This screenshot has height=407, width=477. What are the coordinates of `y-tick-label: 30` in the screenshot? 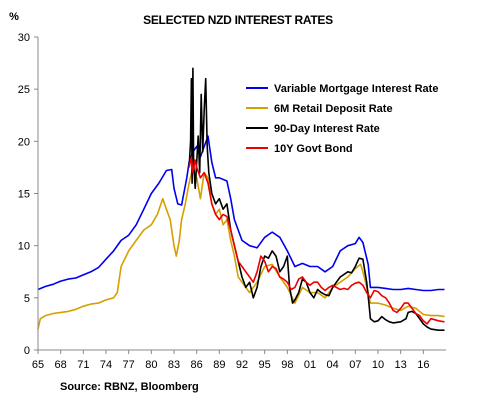 It's located at (24, 38).